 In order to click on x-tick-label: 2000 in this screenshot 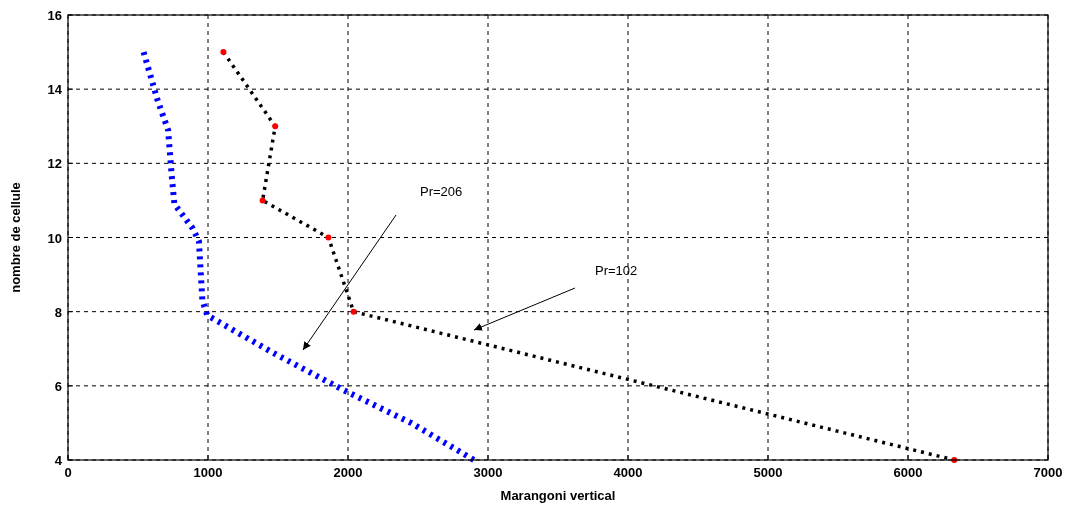, I will do `click(348, 472)`.